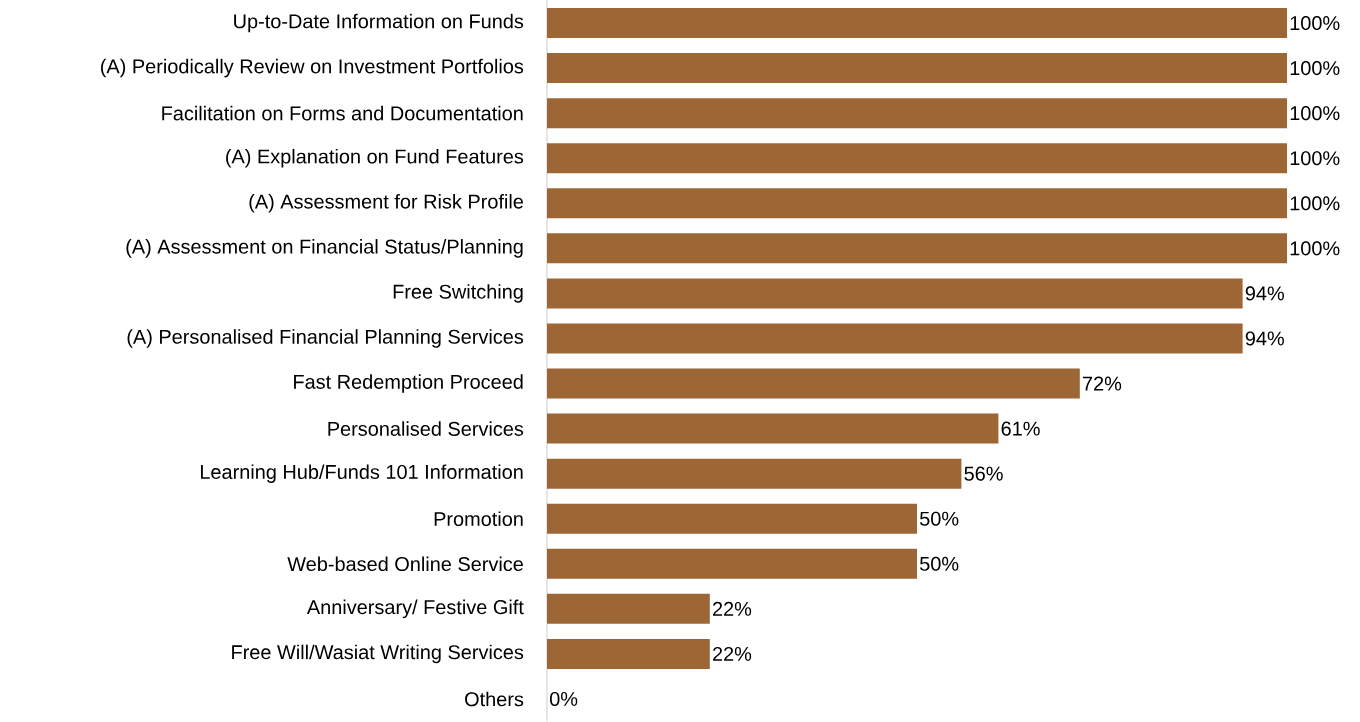 Image resolution: width=1360 pixels, height=722 pixels. What do you see at coordinates (1102, 383) in the screenshot?
I see `data-label: 72%` at bounding box center [1102, 383].